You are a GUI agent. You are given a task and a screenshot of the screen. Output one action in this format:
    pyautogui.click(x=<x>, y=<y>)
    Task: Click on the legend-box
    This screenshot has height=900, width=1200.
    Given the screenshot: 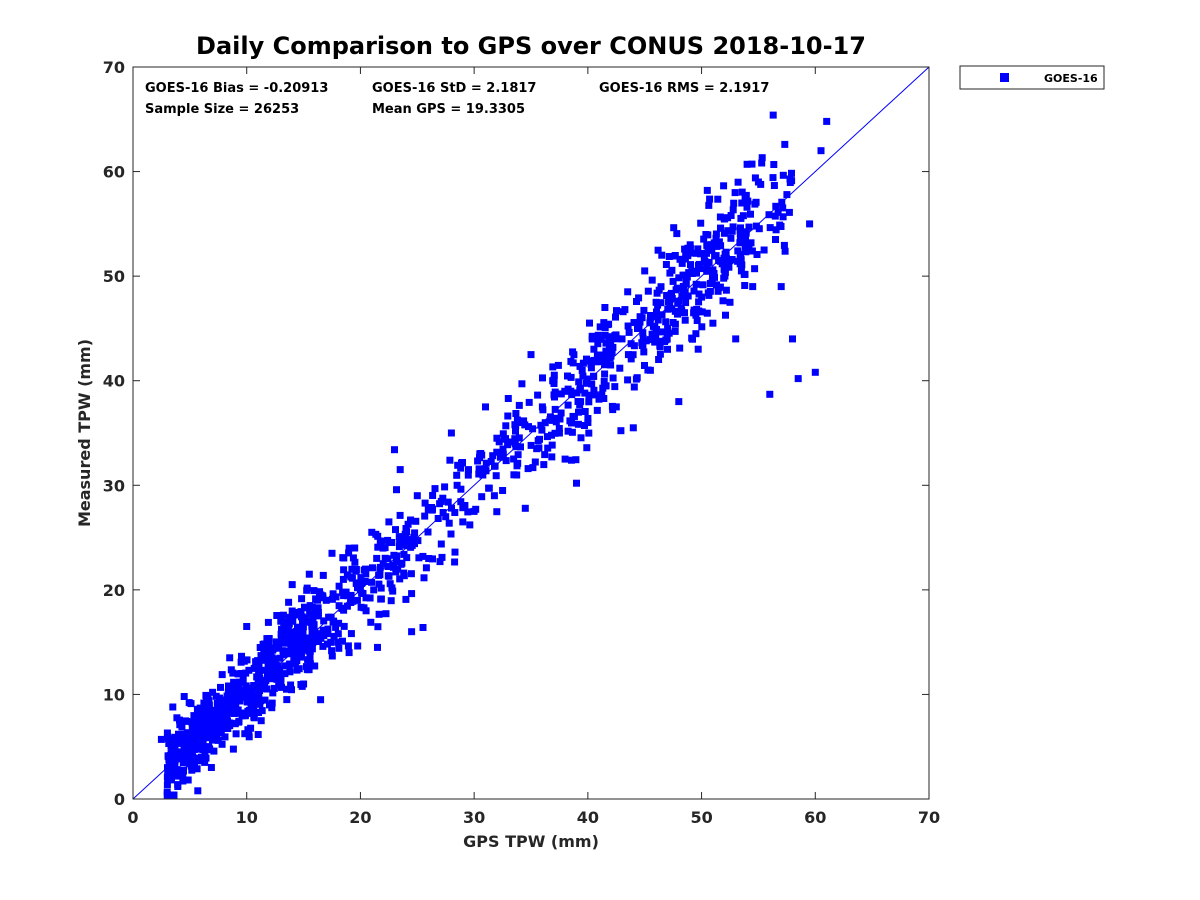 What is the action you would take?
    pyautogui.click(x=1032, y=77)
    